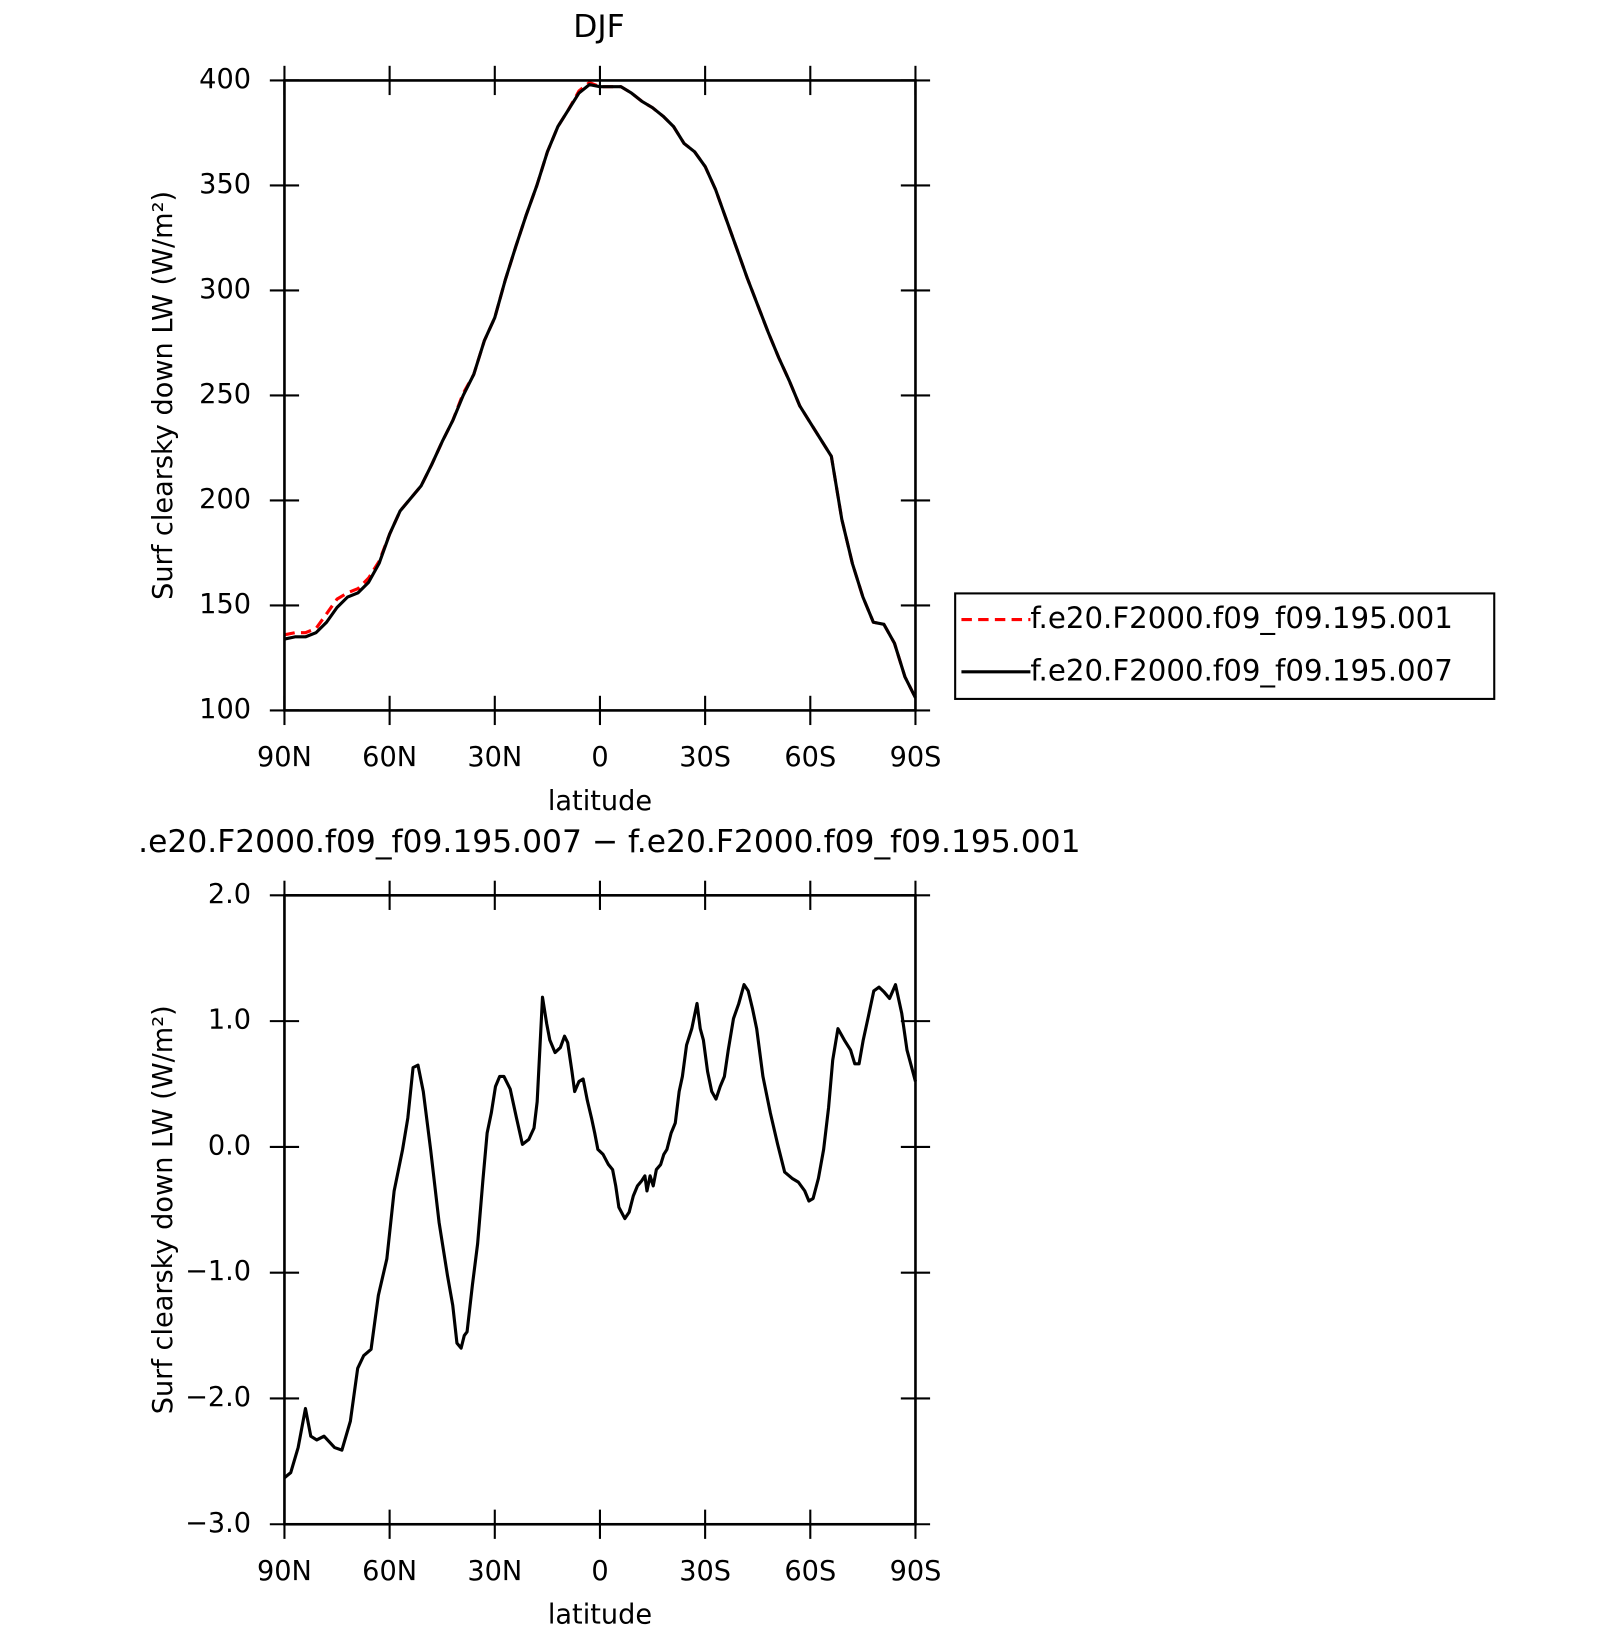 Image resolution: width=1599 pixels, height=1635 pixels. Describe the element at coordinates (225, 604) in the screenshot. I see `y-tick-label: 150` at that location.